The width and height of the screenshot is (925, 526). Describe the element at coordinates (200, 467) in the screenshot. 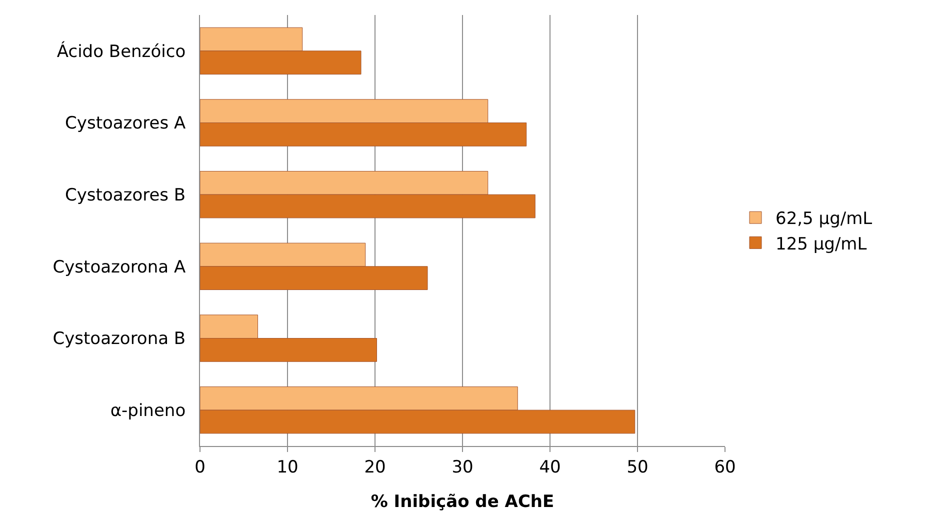

I see `x-tick-label: 0` at that location.